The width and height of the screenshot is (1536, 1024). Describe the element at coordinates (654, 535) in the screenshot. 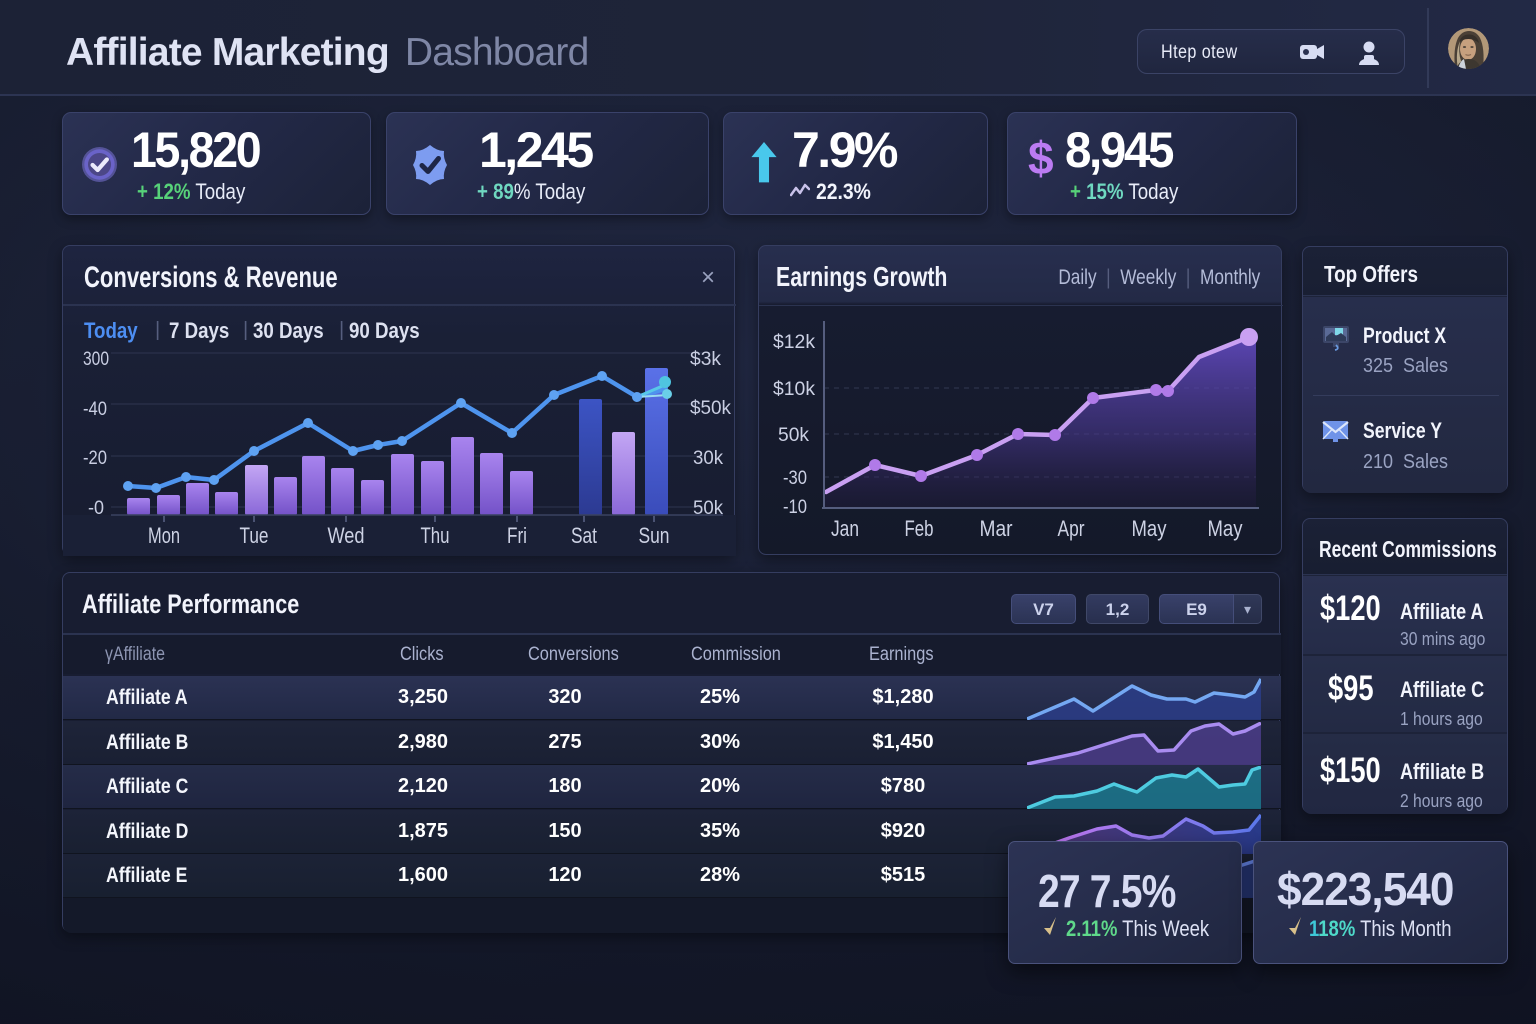

I see `svg-text: Sun` at that location.